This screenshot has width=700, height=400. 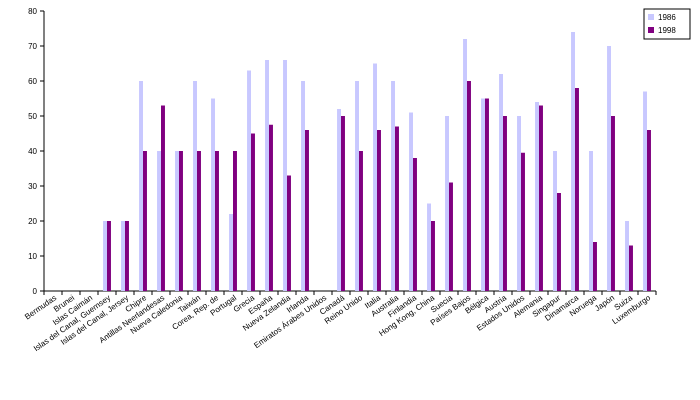 I want to click on y-tick-label: 40, so click(x=32, y=151).